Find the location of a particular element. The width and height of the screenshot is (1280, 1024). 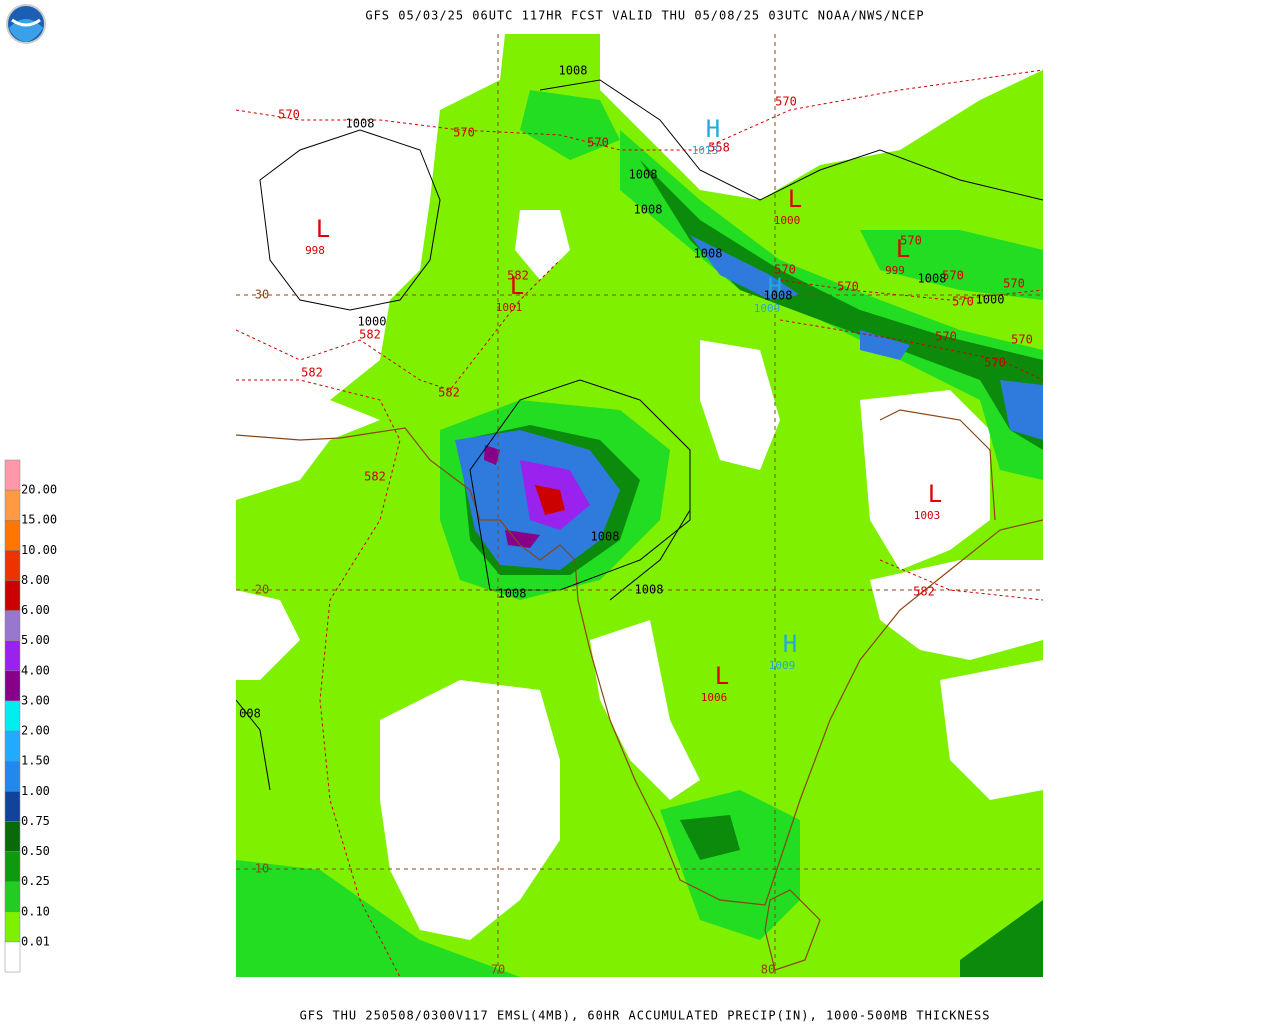

legend-label: 8.00 is located at coordinates (35, 580).